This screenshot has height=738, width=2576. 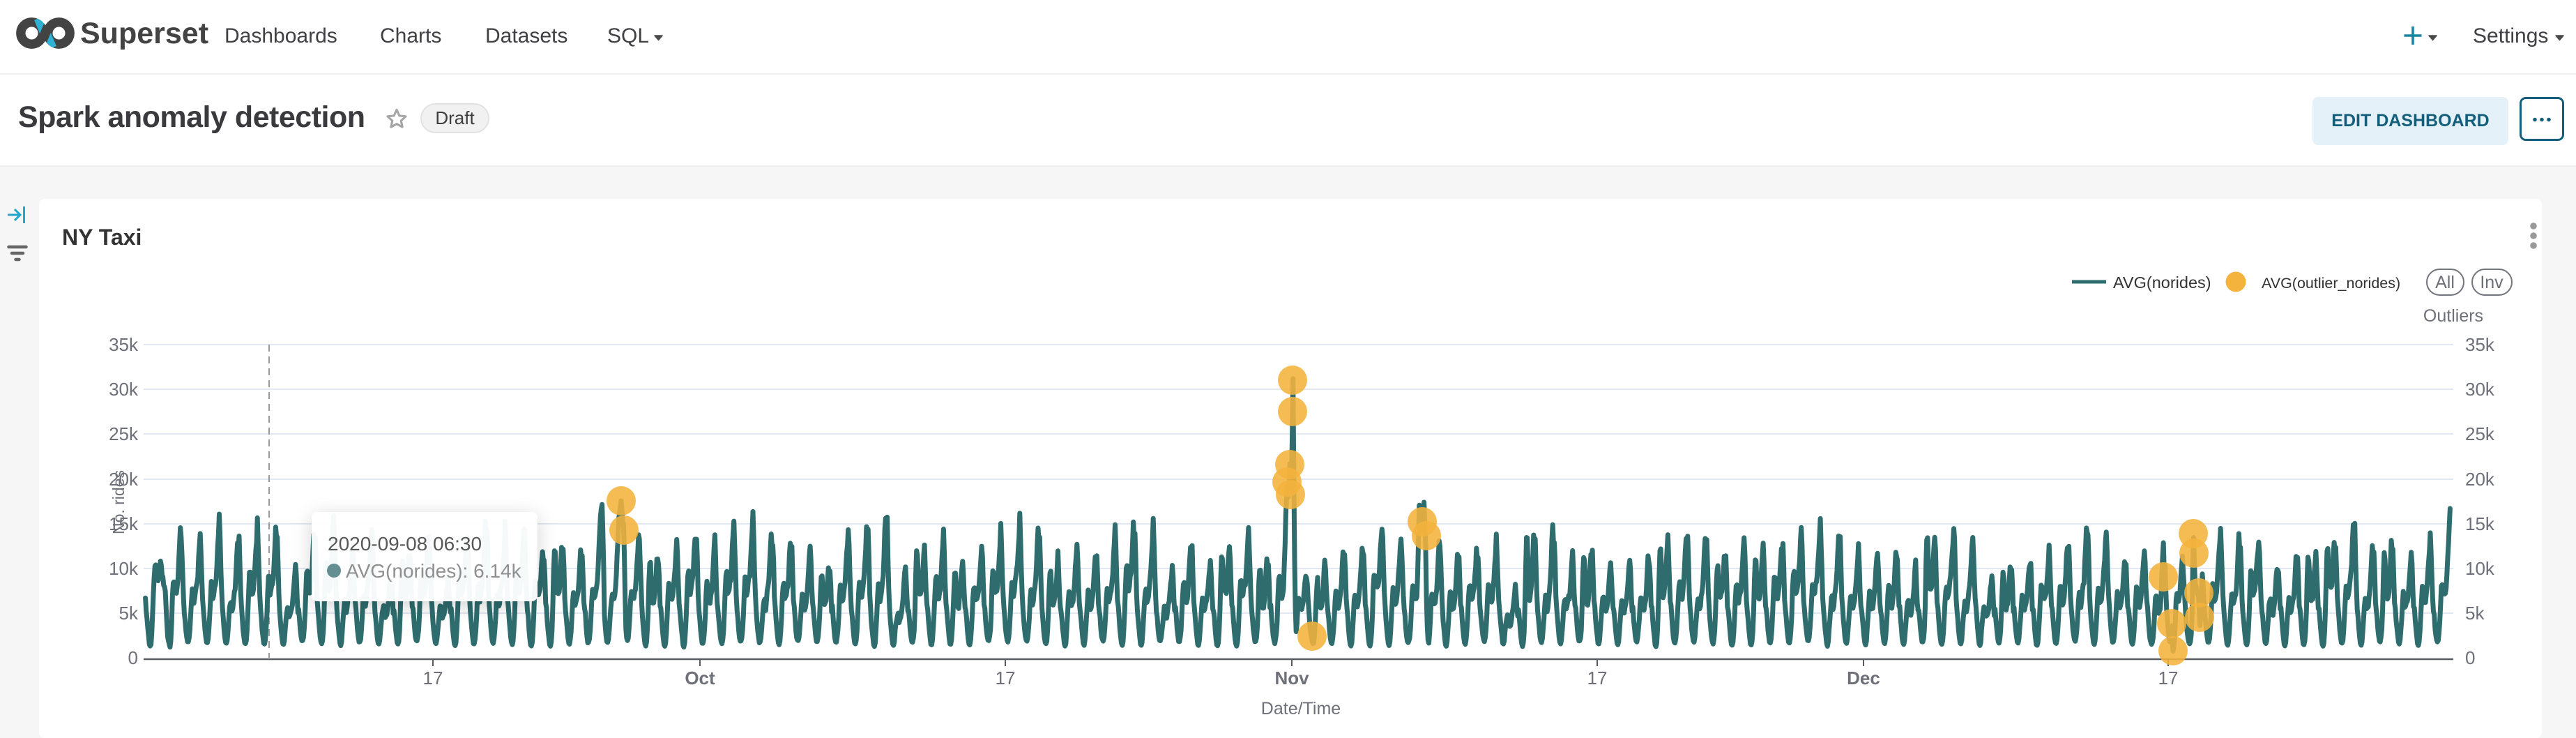 What do you see at coordinates (700, 678) in the screenshot?
I see `svg-text: Oct` at bounding box center [700, 678].